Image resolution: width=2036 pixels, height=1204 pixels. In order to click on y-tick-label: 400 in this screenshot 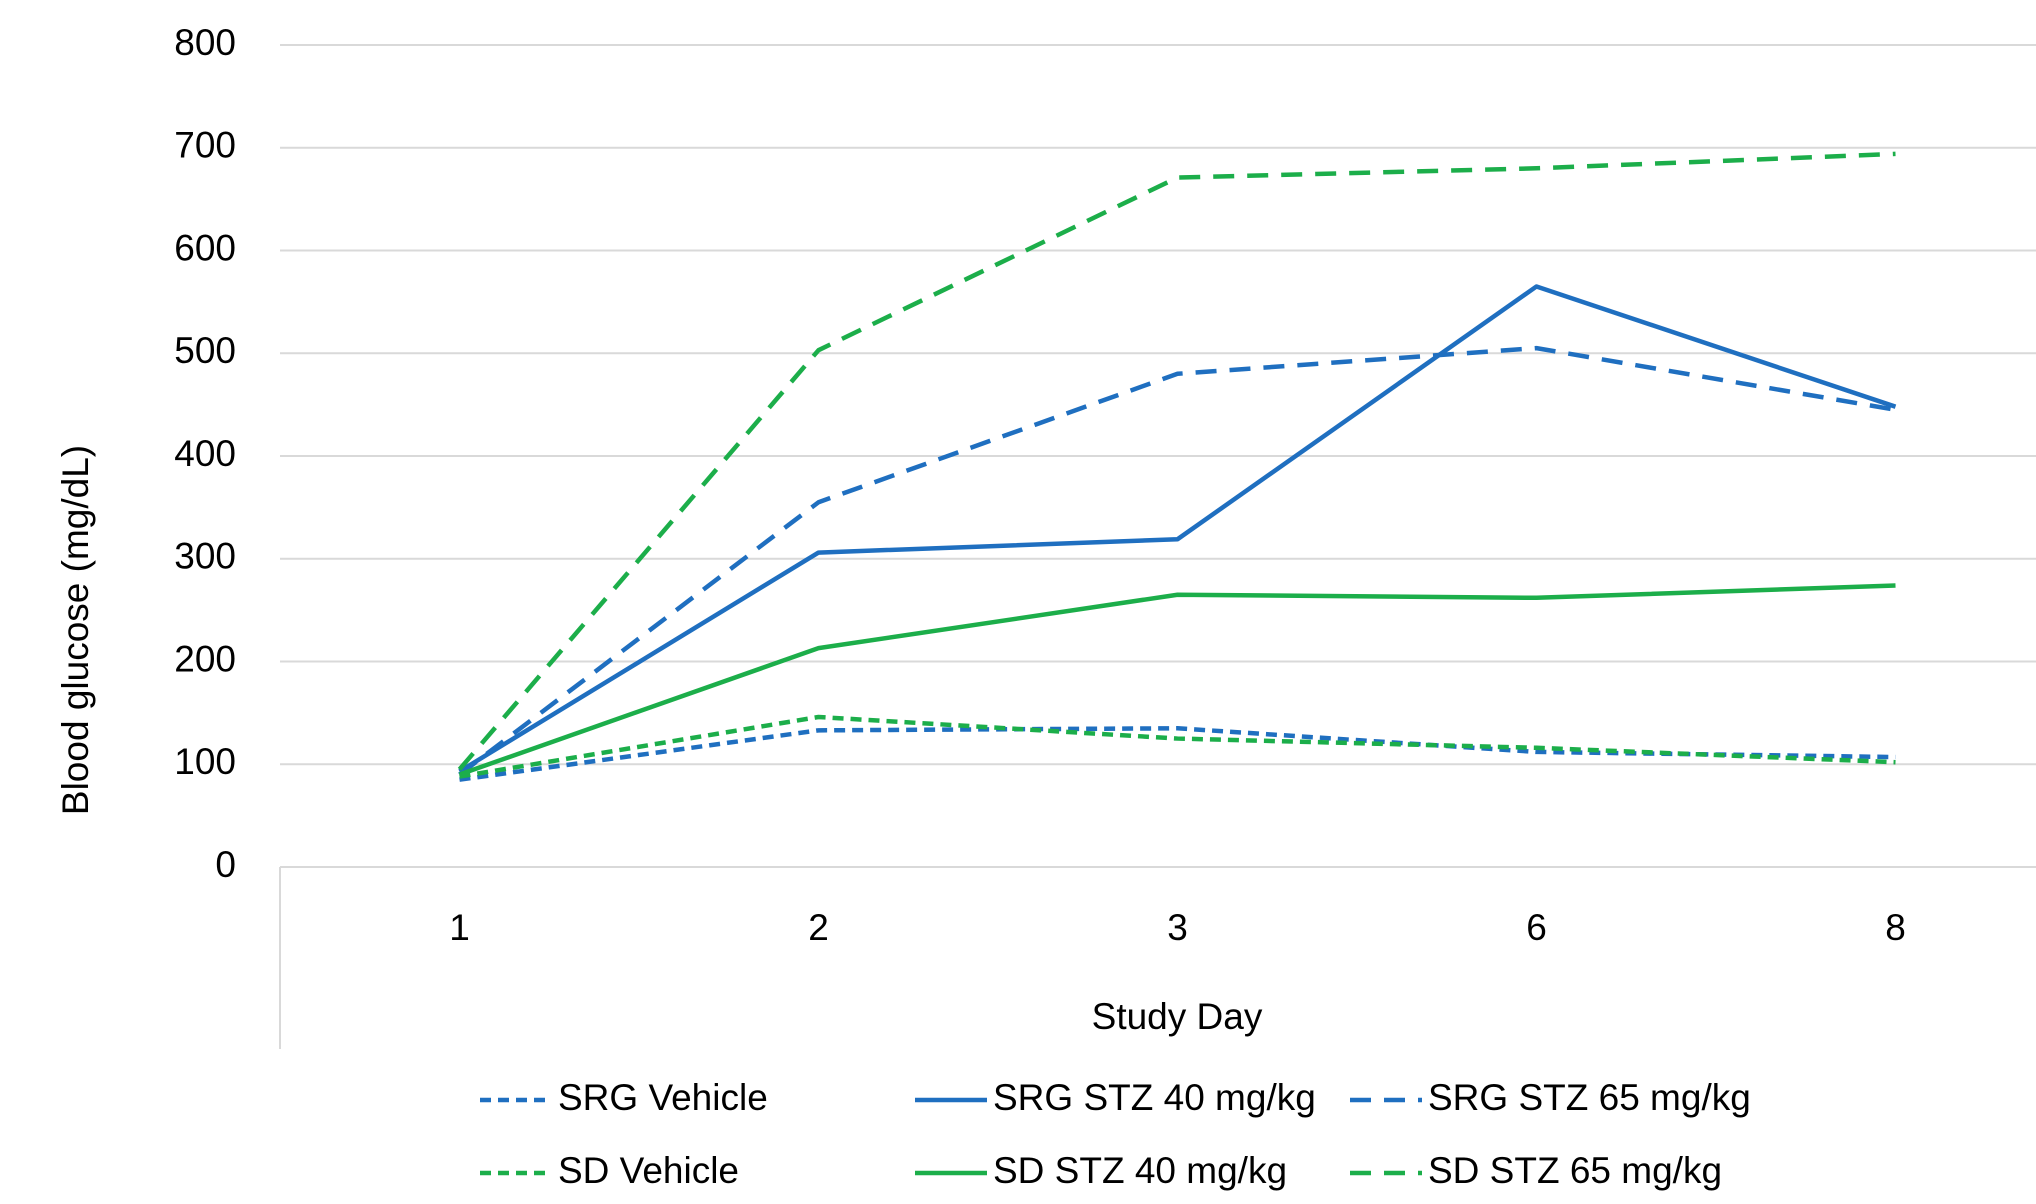, I will do `click(205, 453)`.